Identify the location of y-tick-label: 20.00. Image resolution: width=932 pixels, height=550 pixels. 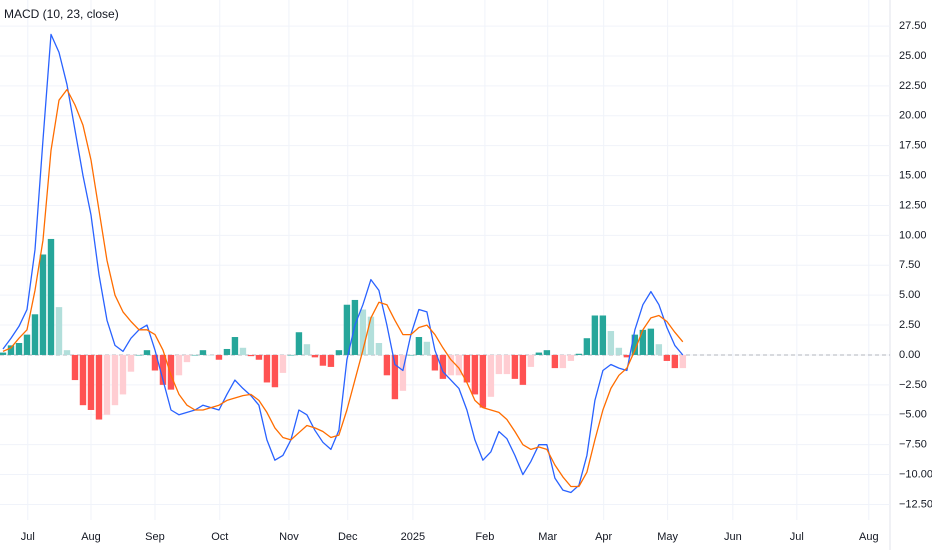
(913, 116).